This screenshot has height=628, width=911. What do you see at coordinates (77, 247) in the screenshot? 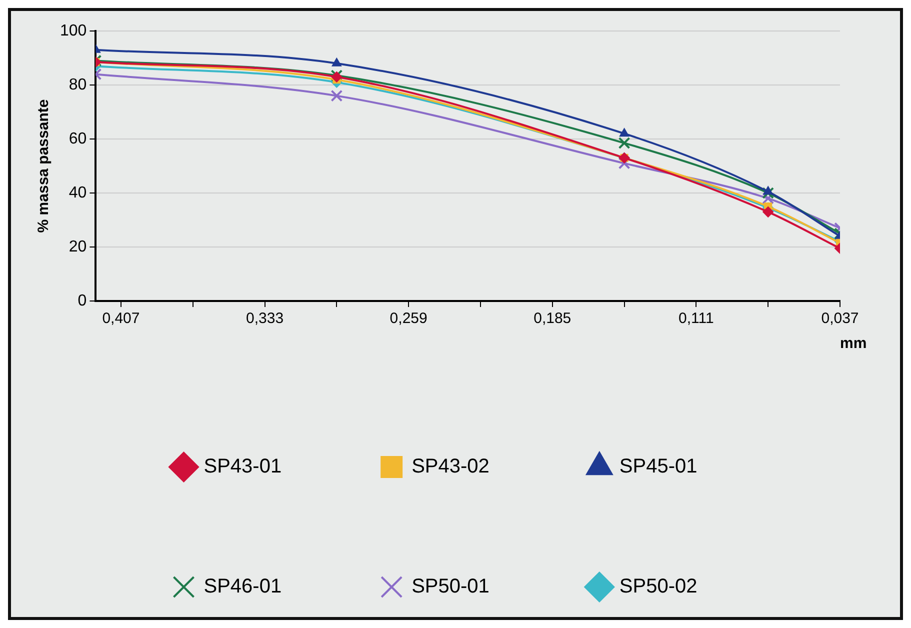
I see `y-tick-label: 20` at bounding box center [77, 247].